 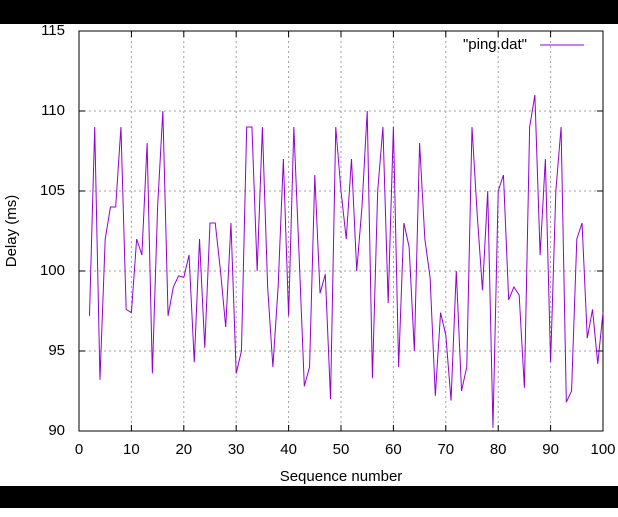 I want to click on y-tick-label: 110, so click(x=53, y=110).